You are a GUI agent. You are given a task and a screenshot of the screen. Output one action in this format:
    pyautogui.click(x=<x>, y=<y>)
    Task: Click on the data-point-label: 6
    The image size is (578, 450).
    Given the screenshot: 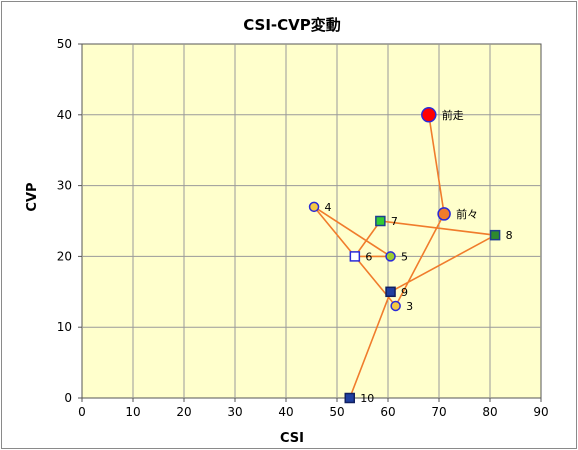 What is the action you would take?
    pyautogui.click(x=368, y=256)
    